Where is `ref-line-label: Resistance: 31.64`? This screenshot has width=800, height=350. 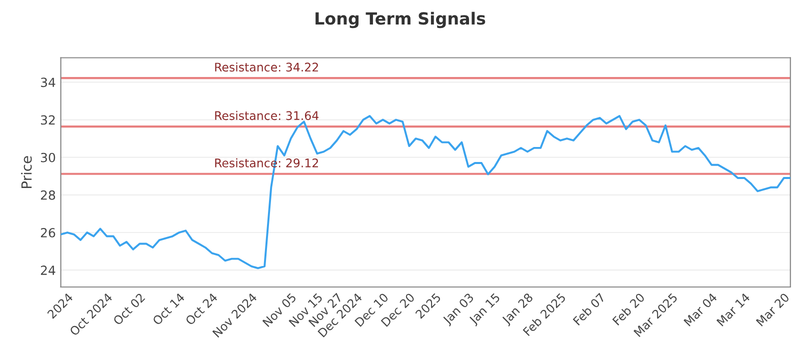
ref-line-label: Resistance: 31.64 is located at coordinates (266, 115).